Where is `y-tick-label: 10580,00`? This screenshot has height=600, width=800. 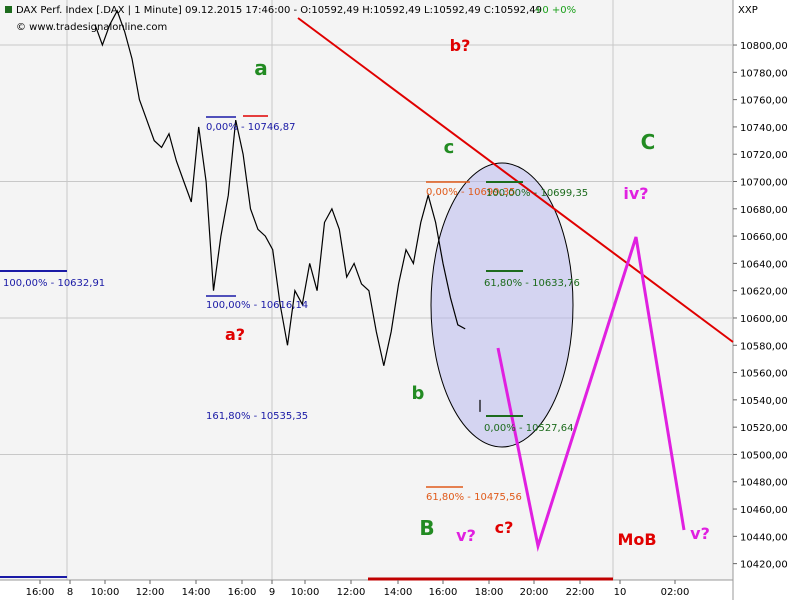
y-tick-label: 10580,00 is located at coordinates (764, 346).